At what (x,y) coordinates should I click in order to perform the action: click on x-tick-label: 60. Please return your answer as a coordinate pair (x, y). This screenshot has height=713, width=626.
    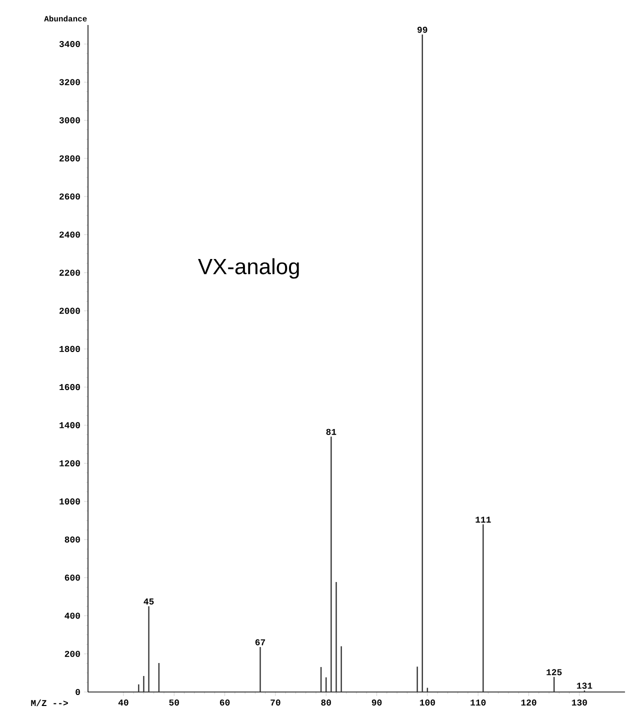
    Looking at the image, I should click on (225, 702).